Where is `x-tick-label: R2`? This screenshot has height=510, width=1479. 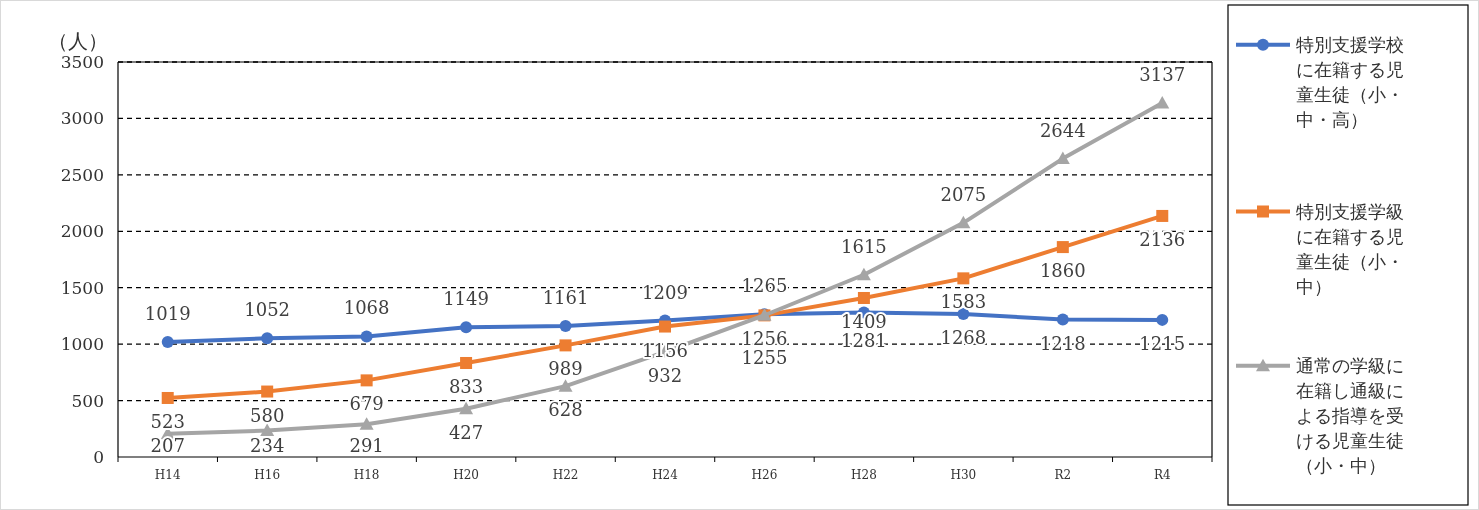
x-tick-label: R2 is located at coordinates (1063, 475).